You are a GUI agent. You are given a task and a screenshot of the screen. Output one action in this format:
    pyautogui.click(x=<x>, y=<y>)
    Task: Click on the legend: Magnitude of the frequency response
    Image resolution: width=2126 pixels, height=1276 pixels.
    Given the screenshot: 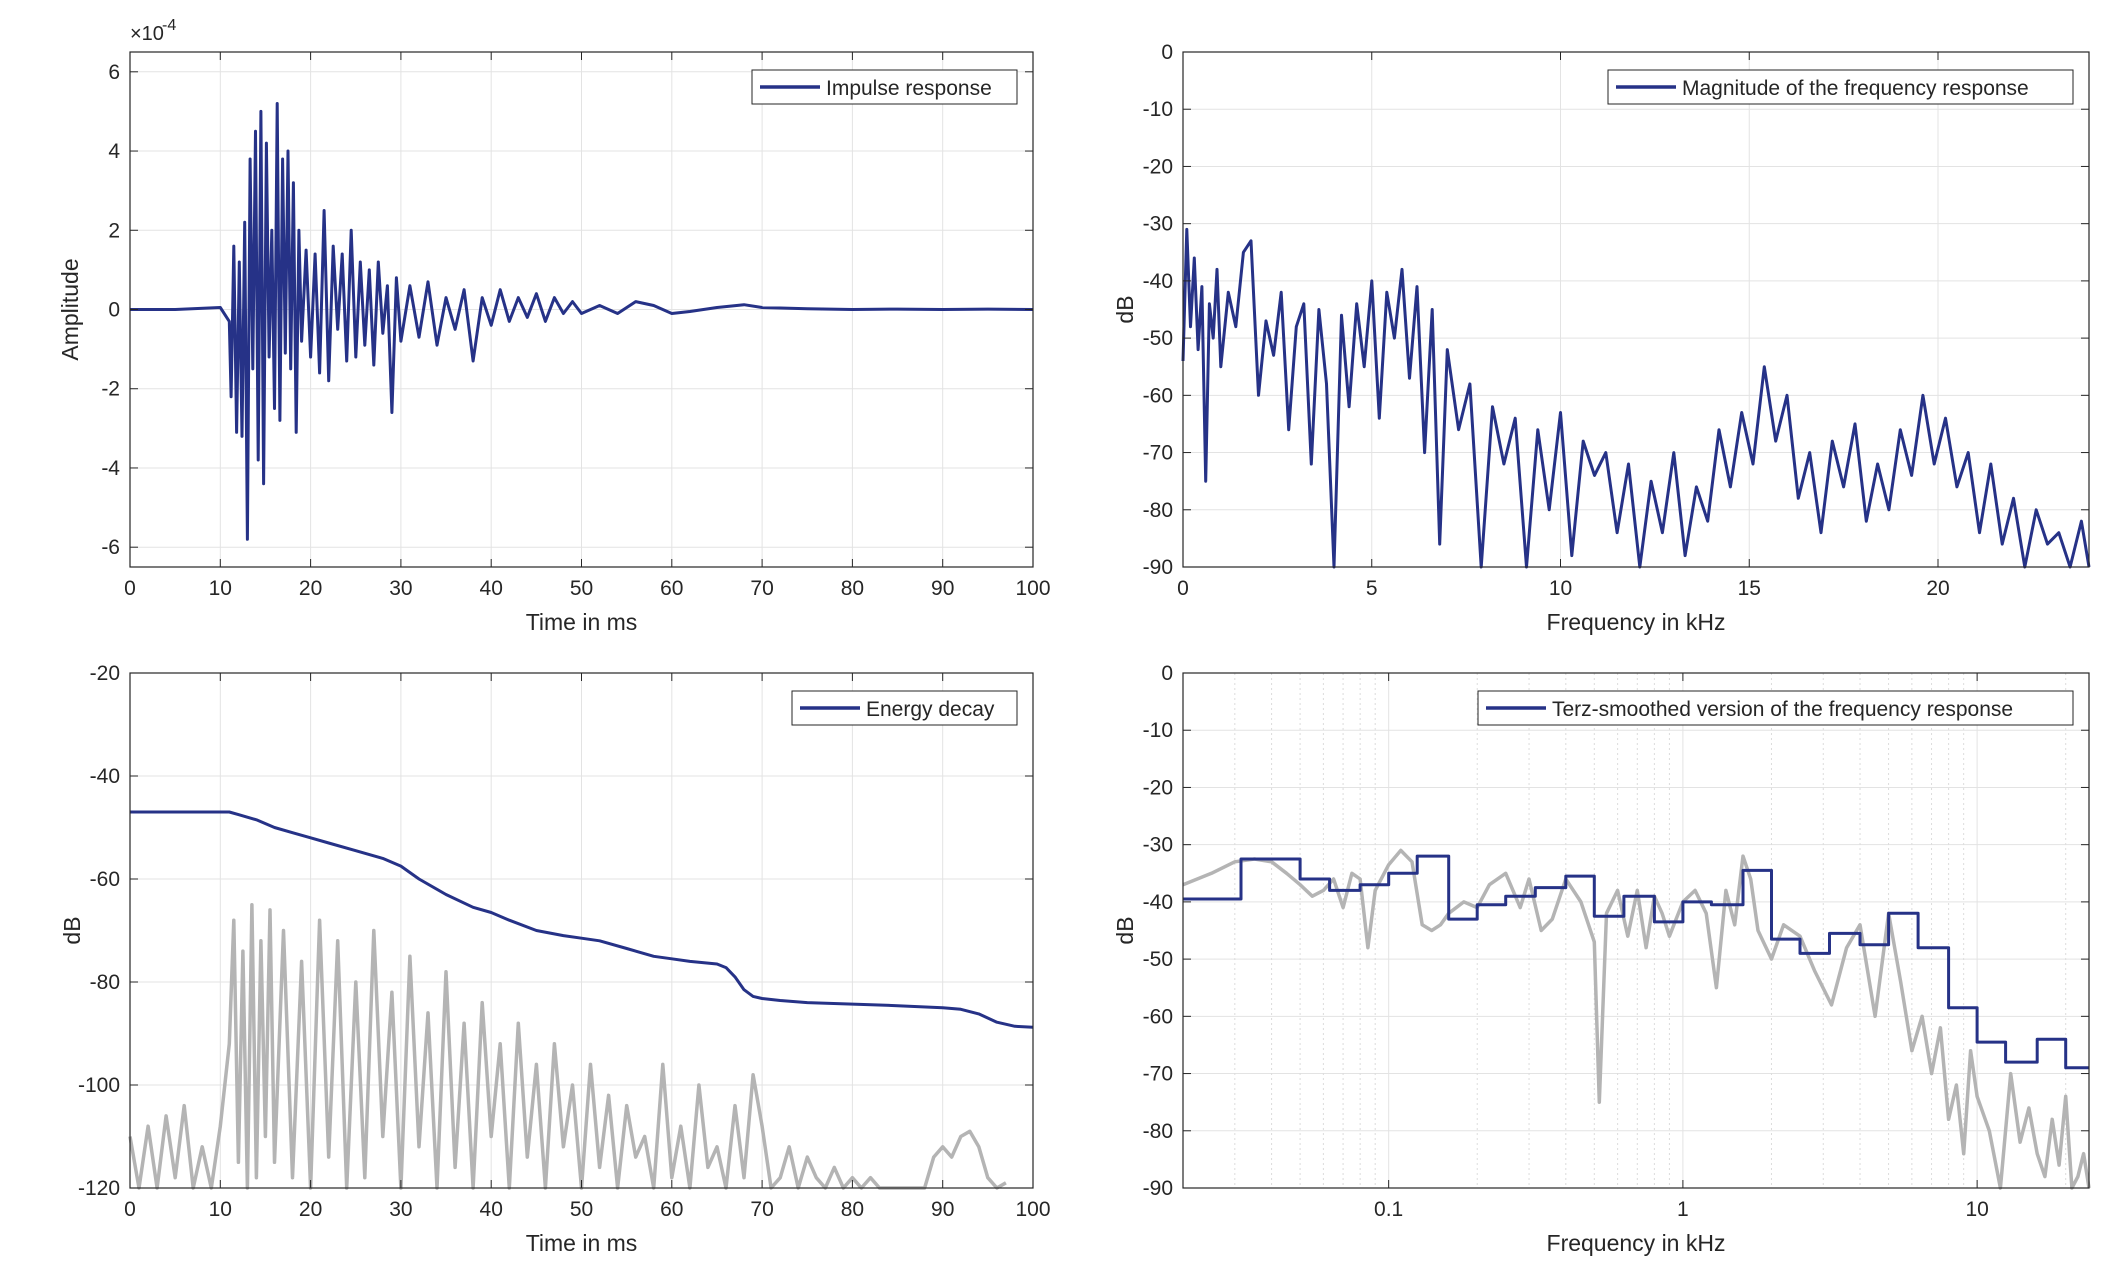 What is the action you would take?
    pyautogui.click(x=1840, y=87)
    